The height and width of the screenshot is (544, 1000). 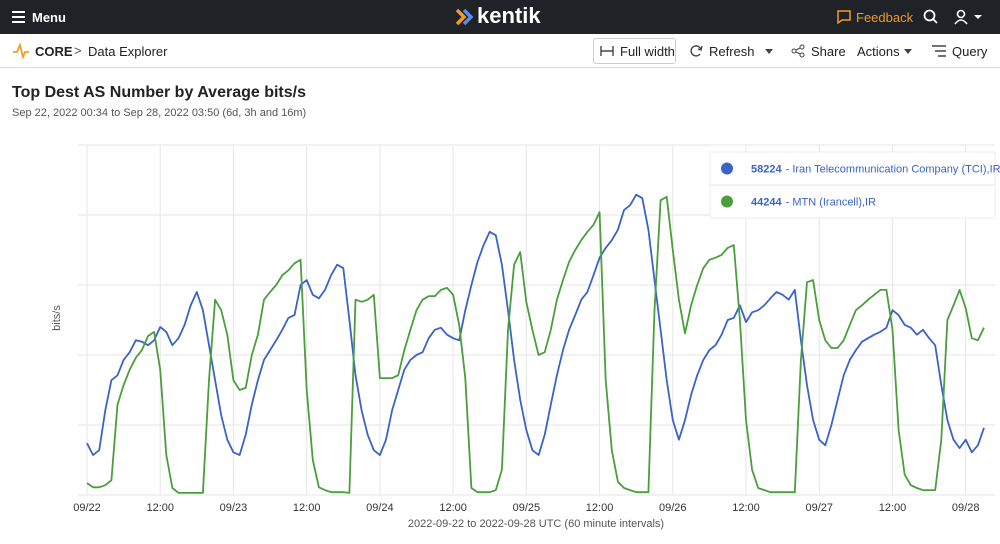 What do you see at coordinates (766, 203) in the screenshot?
I see `legend-name: 44244` at bounding box center [766, 203].